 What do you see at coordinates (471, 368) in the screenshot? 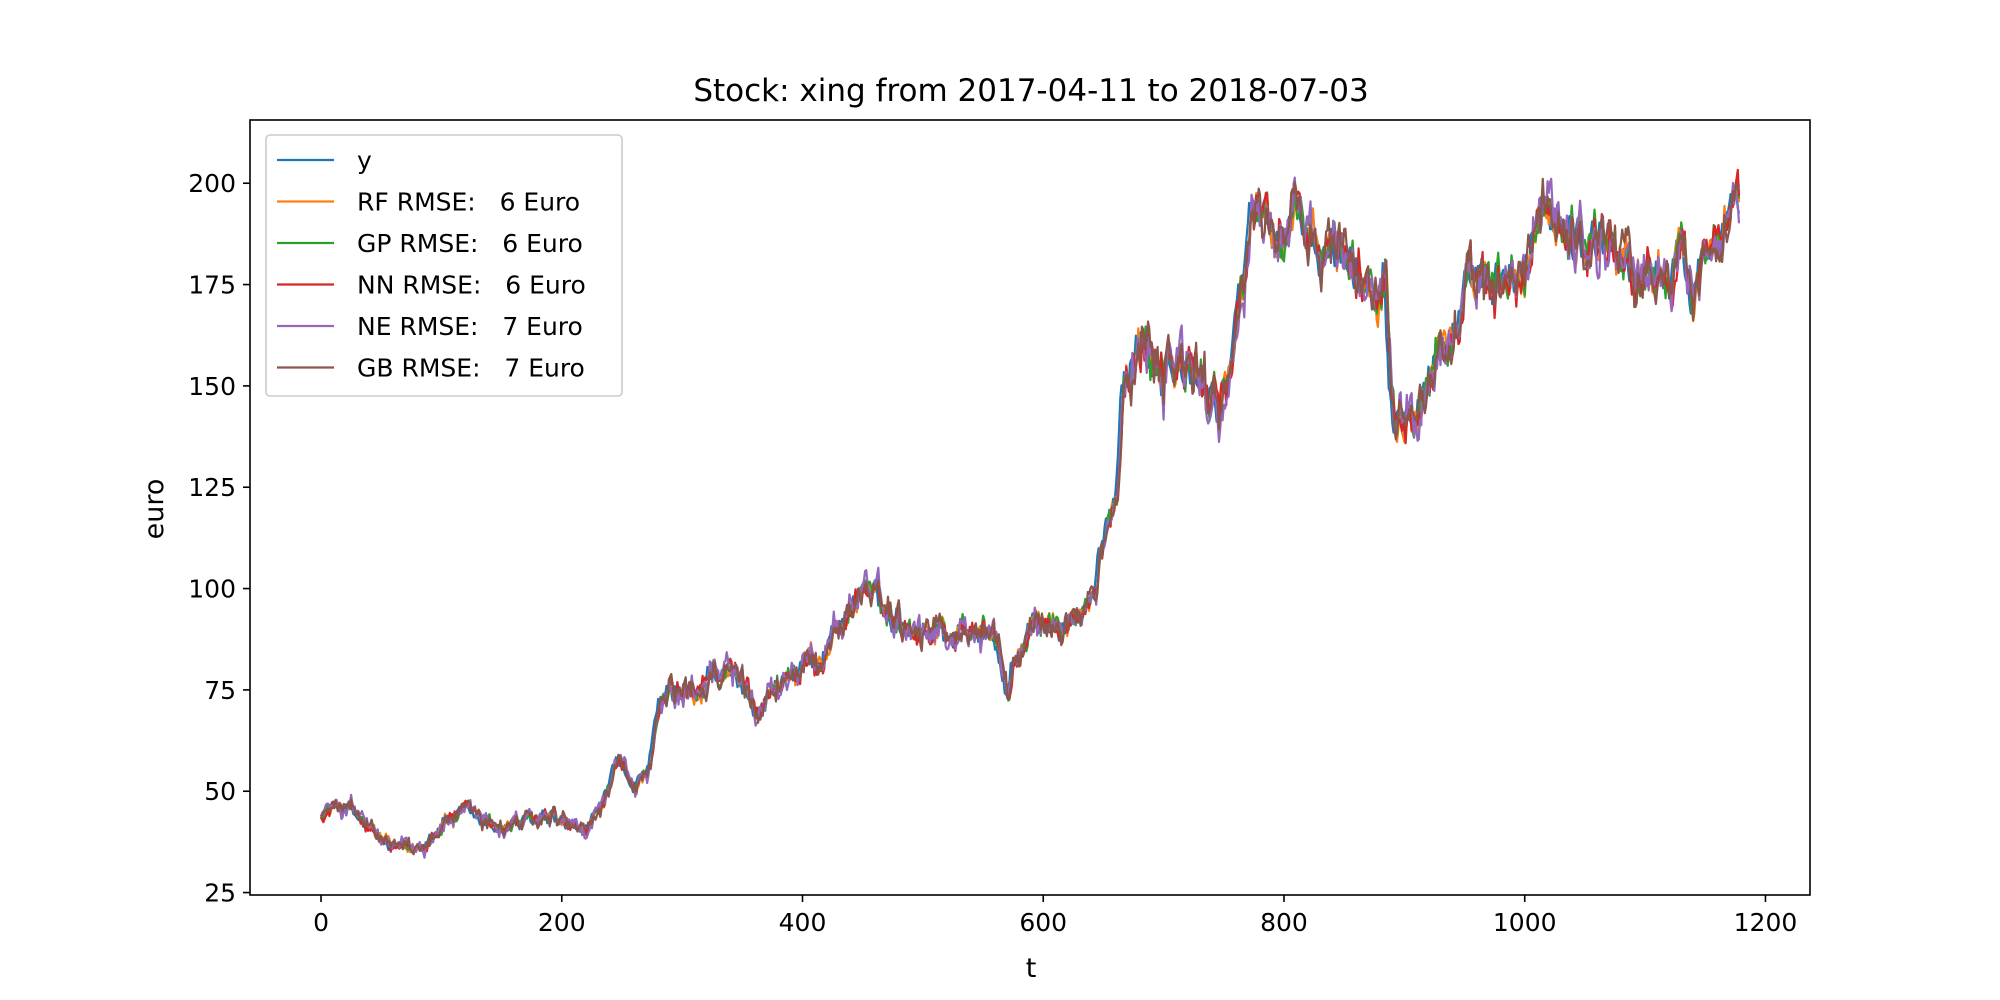
I see `legend-label-gb: GB RMSE: 7 Euro` at bounding box center [471, 368].